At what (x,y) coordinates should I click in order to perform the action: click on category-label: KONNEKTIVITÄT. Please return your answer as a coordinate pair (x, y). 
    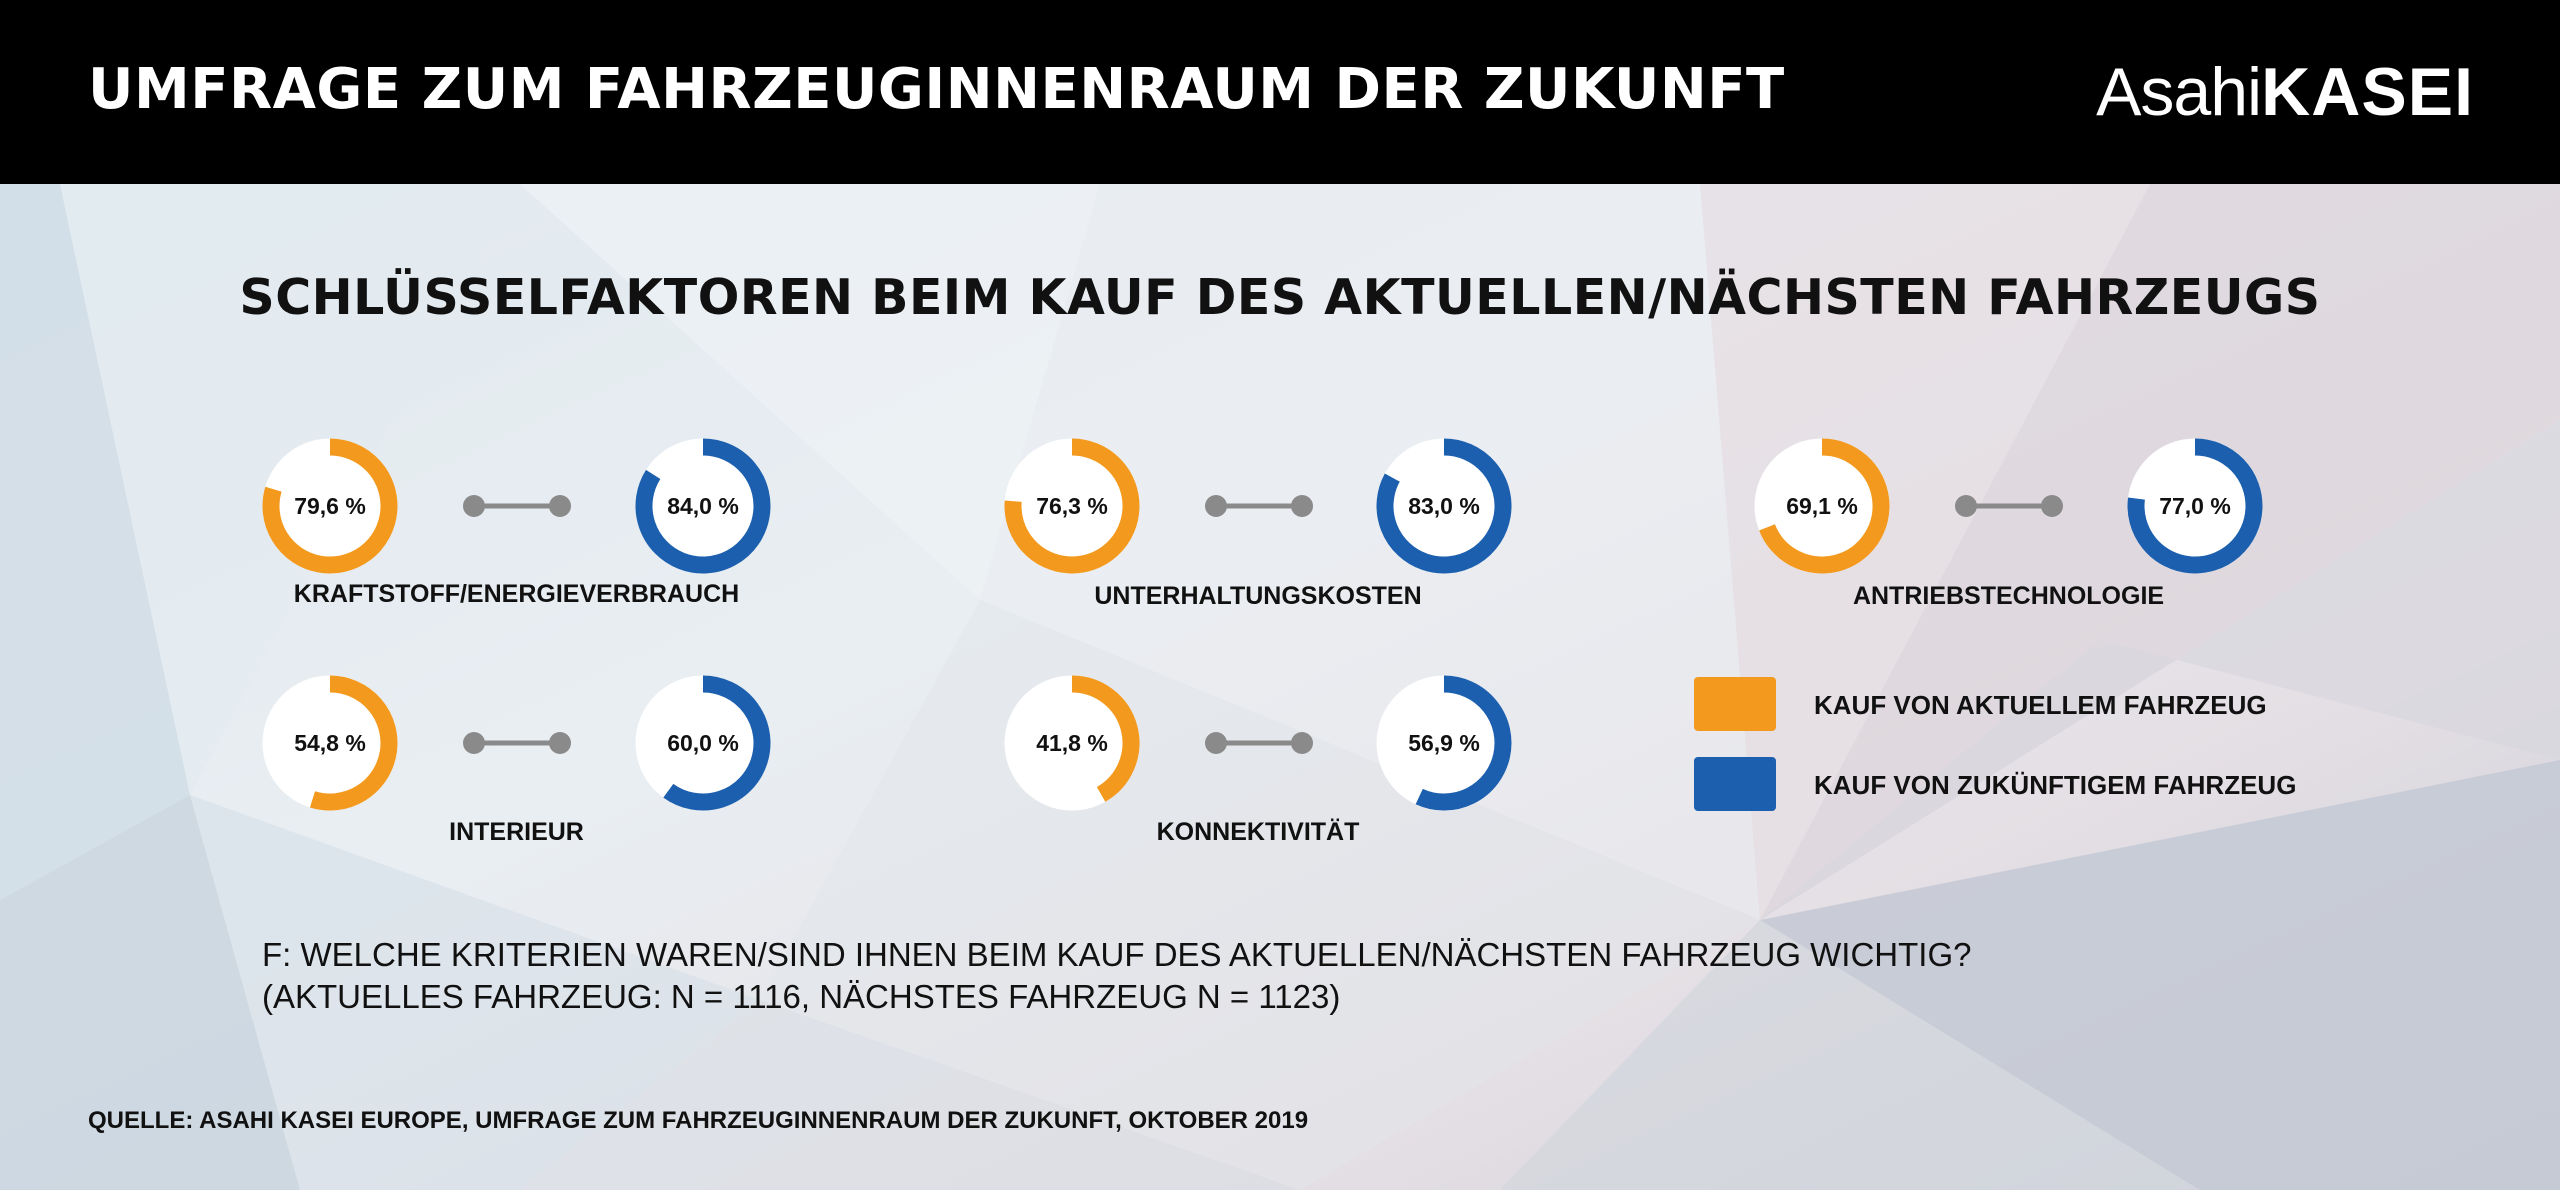
    Looking at the image, I should click on (1258, 832).